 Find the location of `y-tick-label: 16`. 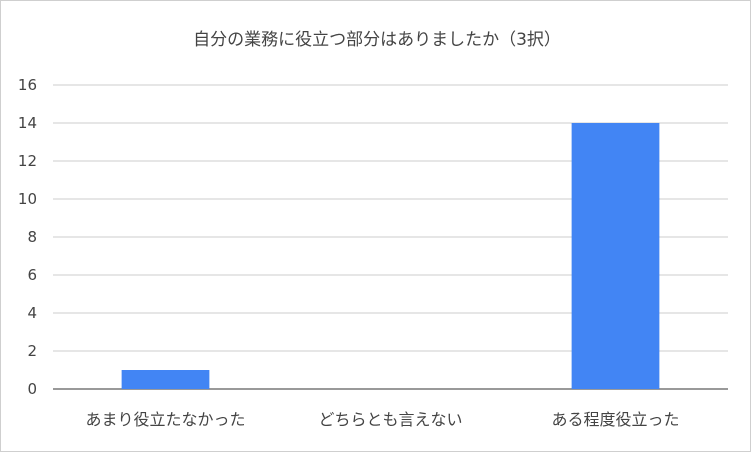

y-tick-label: 16 is located at coordinates (27, 85).